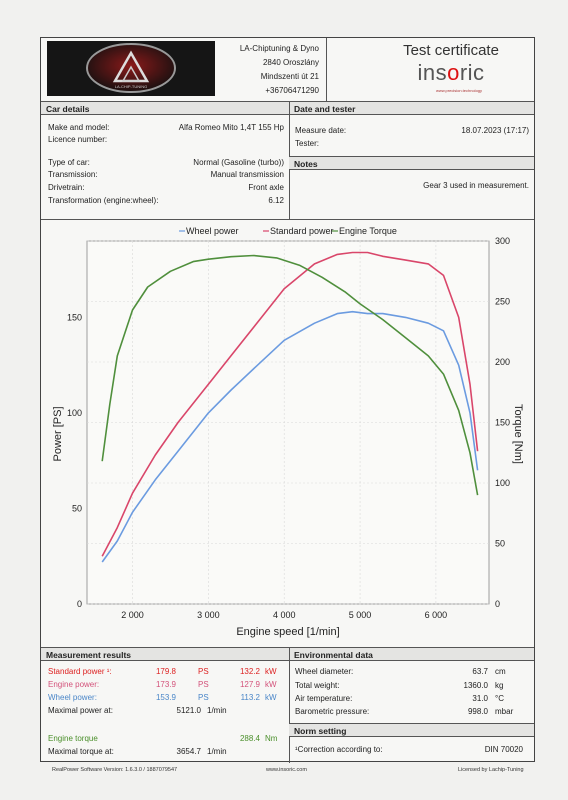 Image resolution: width=568 pixels, height=800 pixels. I want to click on type-value: Normal (Gasoline (turbo)), so click(238, 162).